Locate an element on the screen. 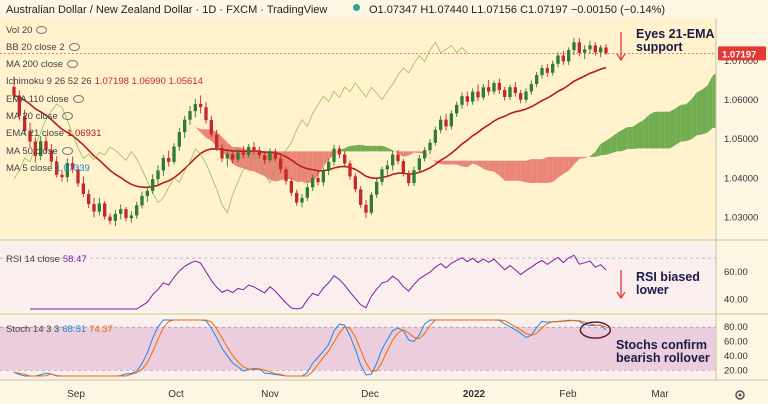 The height and width of the screenshot is (404, 768). stoch-pane is located at coordinates (358, 348).